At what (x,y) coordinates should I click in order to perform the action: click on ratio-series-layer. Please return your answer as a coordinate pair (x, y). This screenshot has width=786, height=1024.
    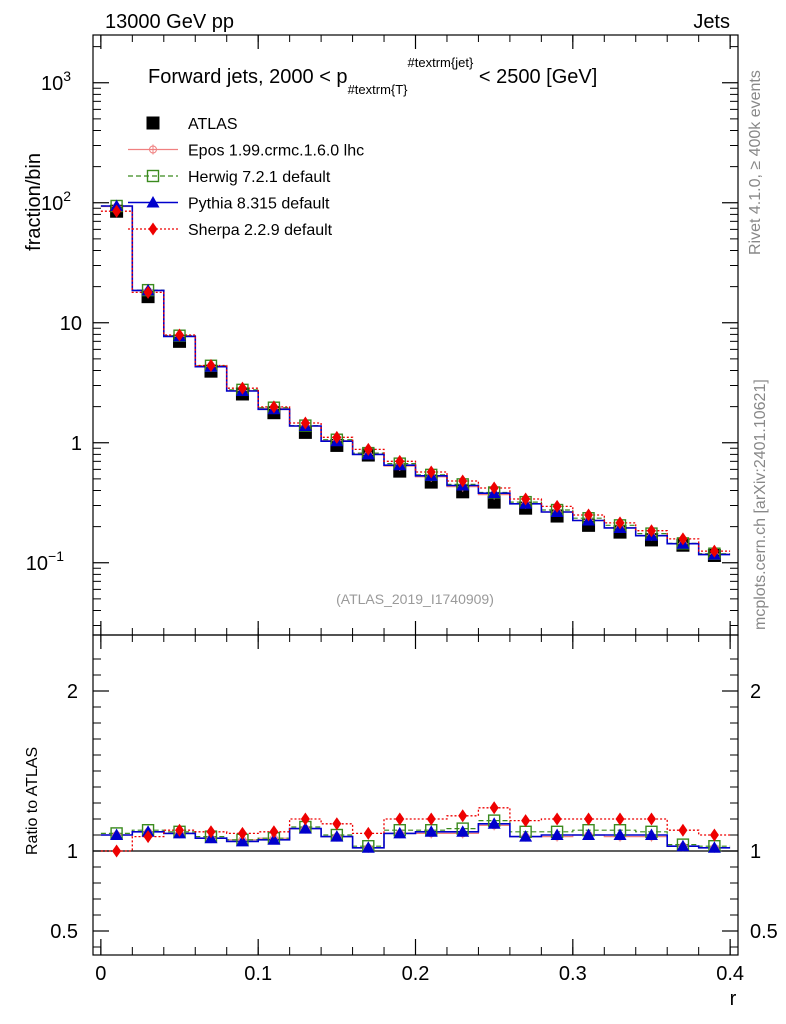
    Looking at the image, I should click on (415, 829).